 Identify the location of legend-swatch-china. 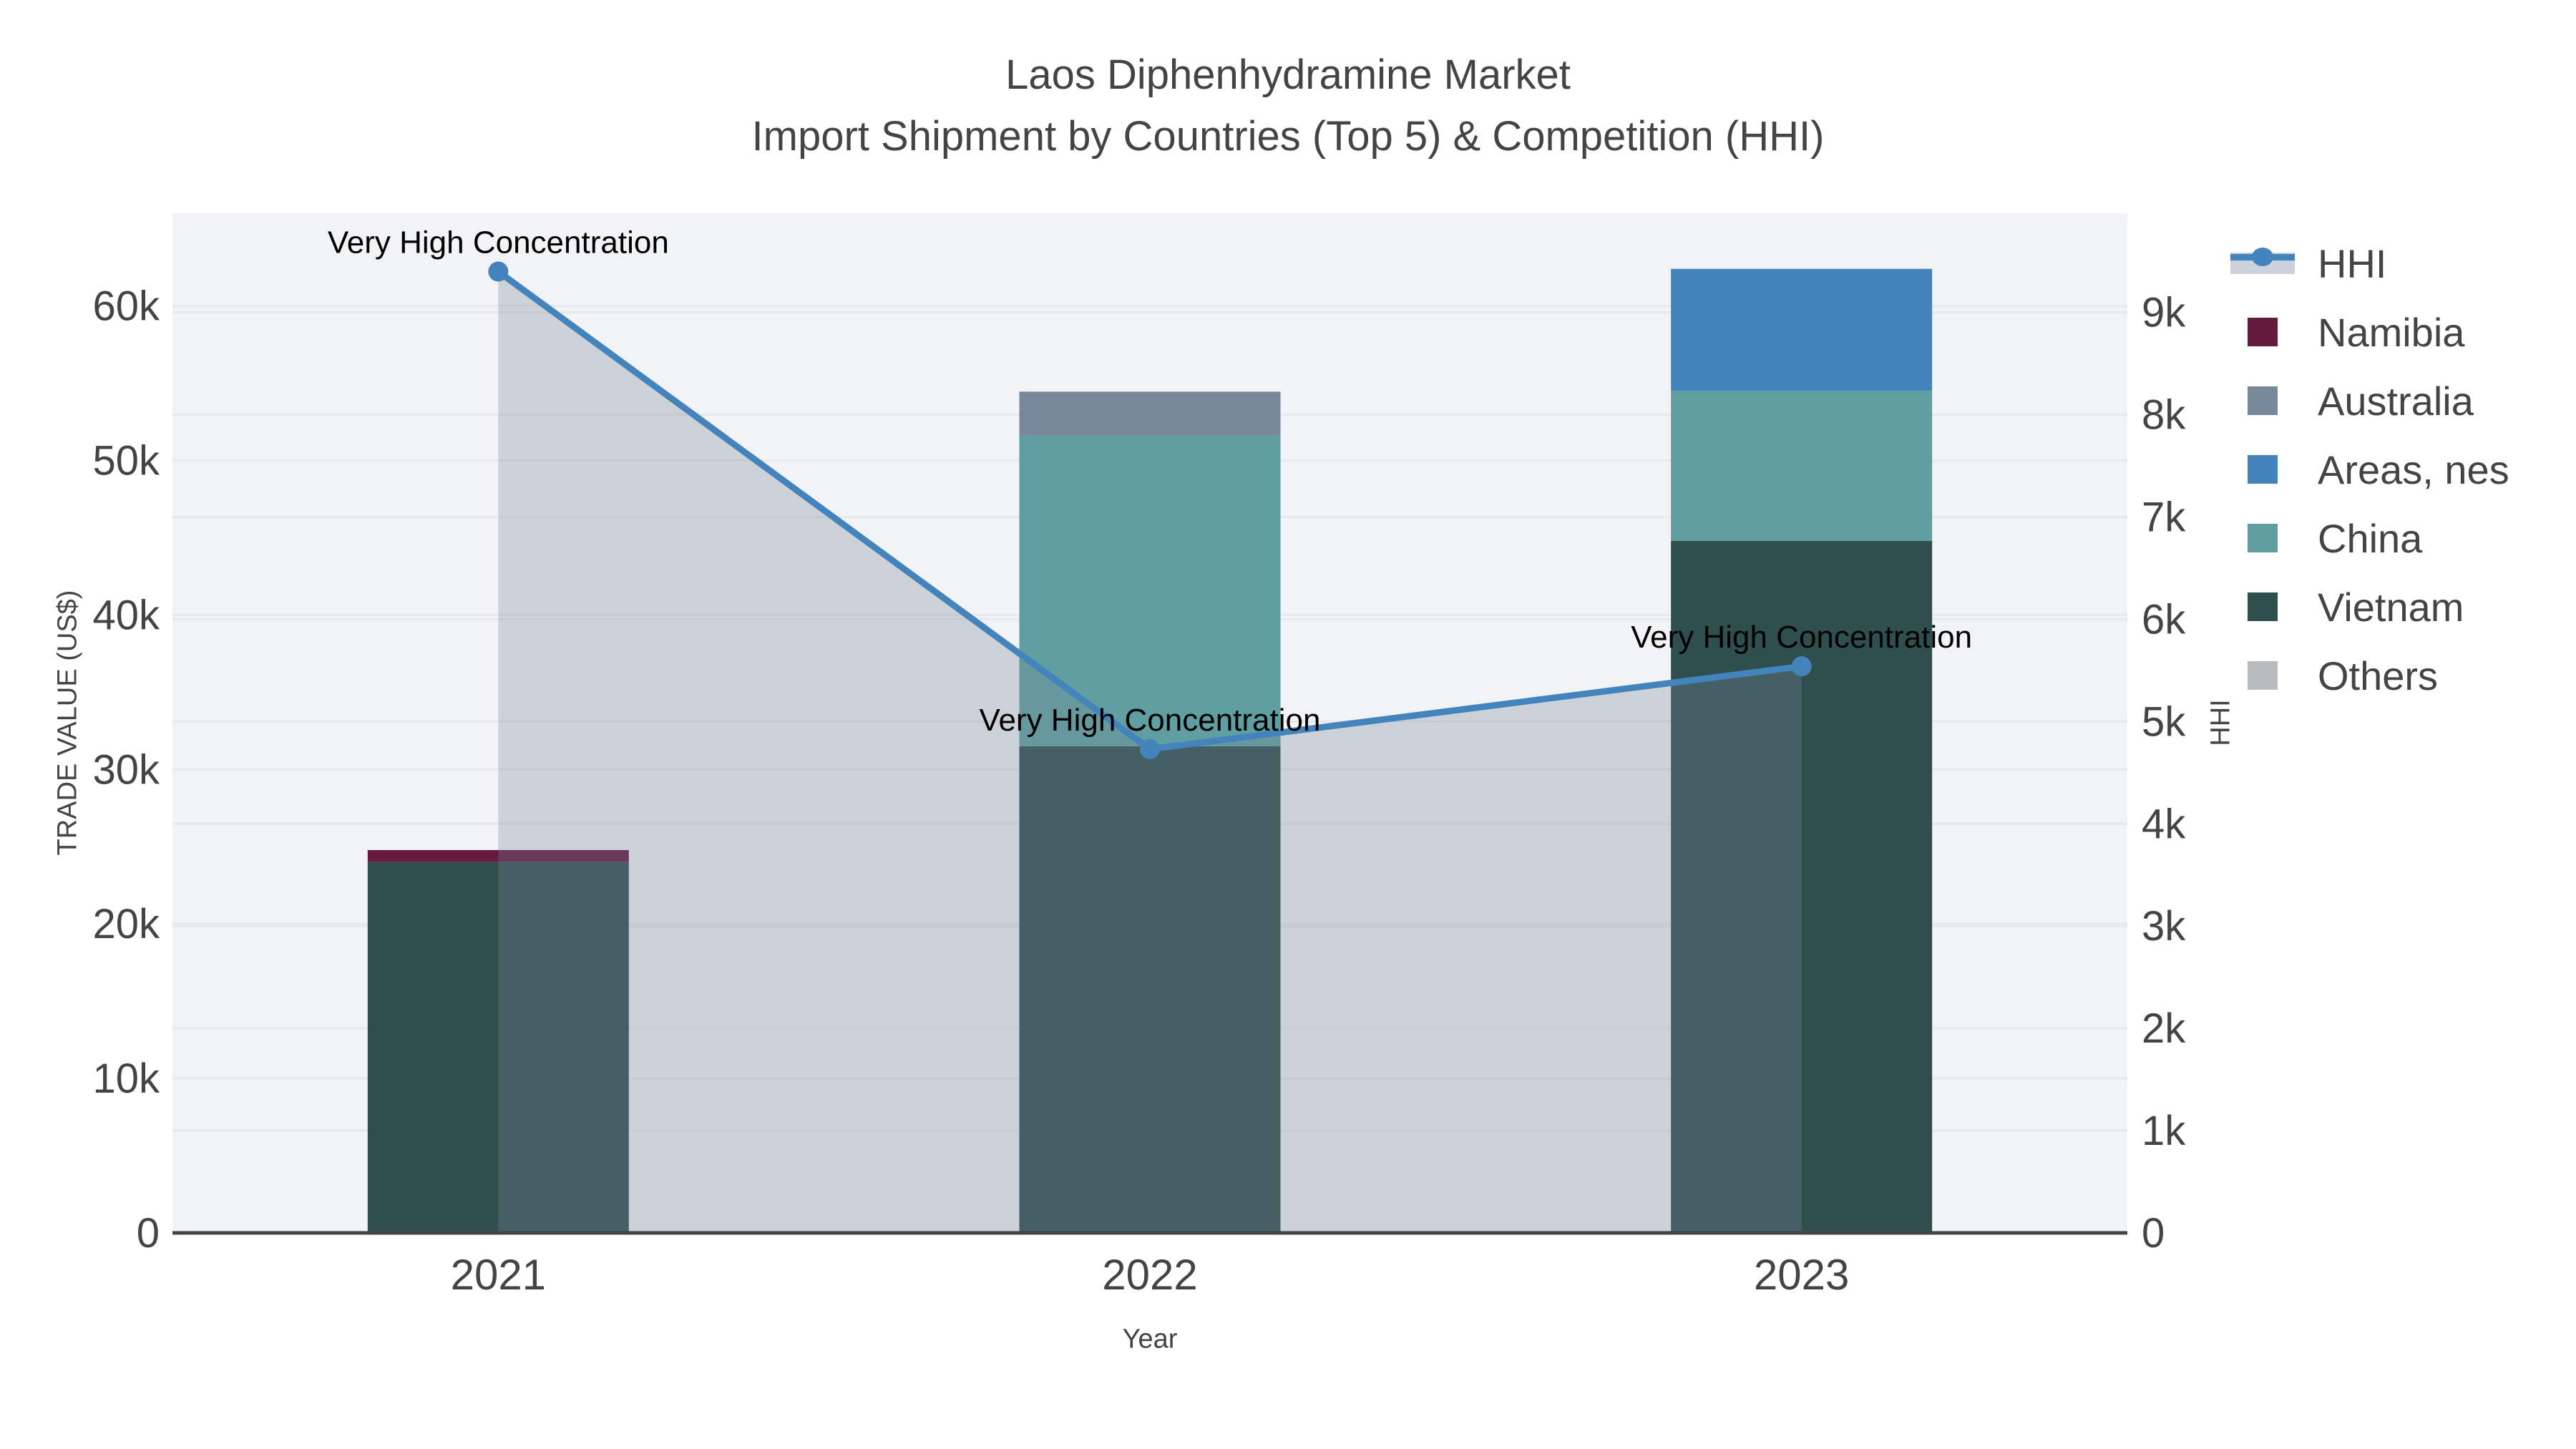
(2263, 538).